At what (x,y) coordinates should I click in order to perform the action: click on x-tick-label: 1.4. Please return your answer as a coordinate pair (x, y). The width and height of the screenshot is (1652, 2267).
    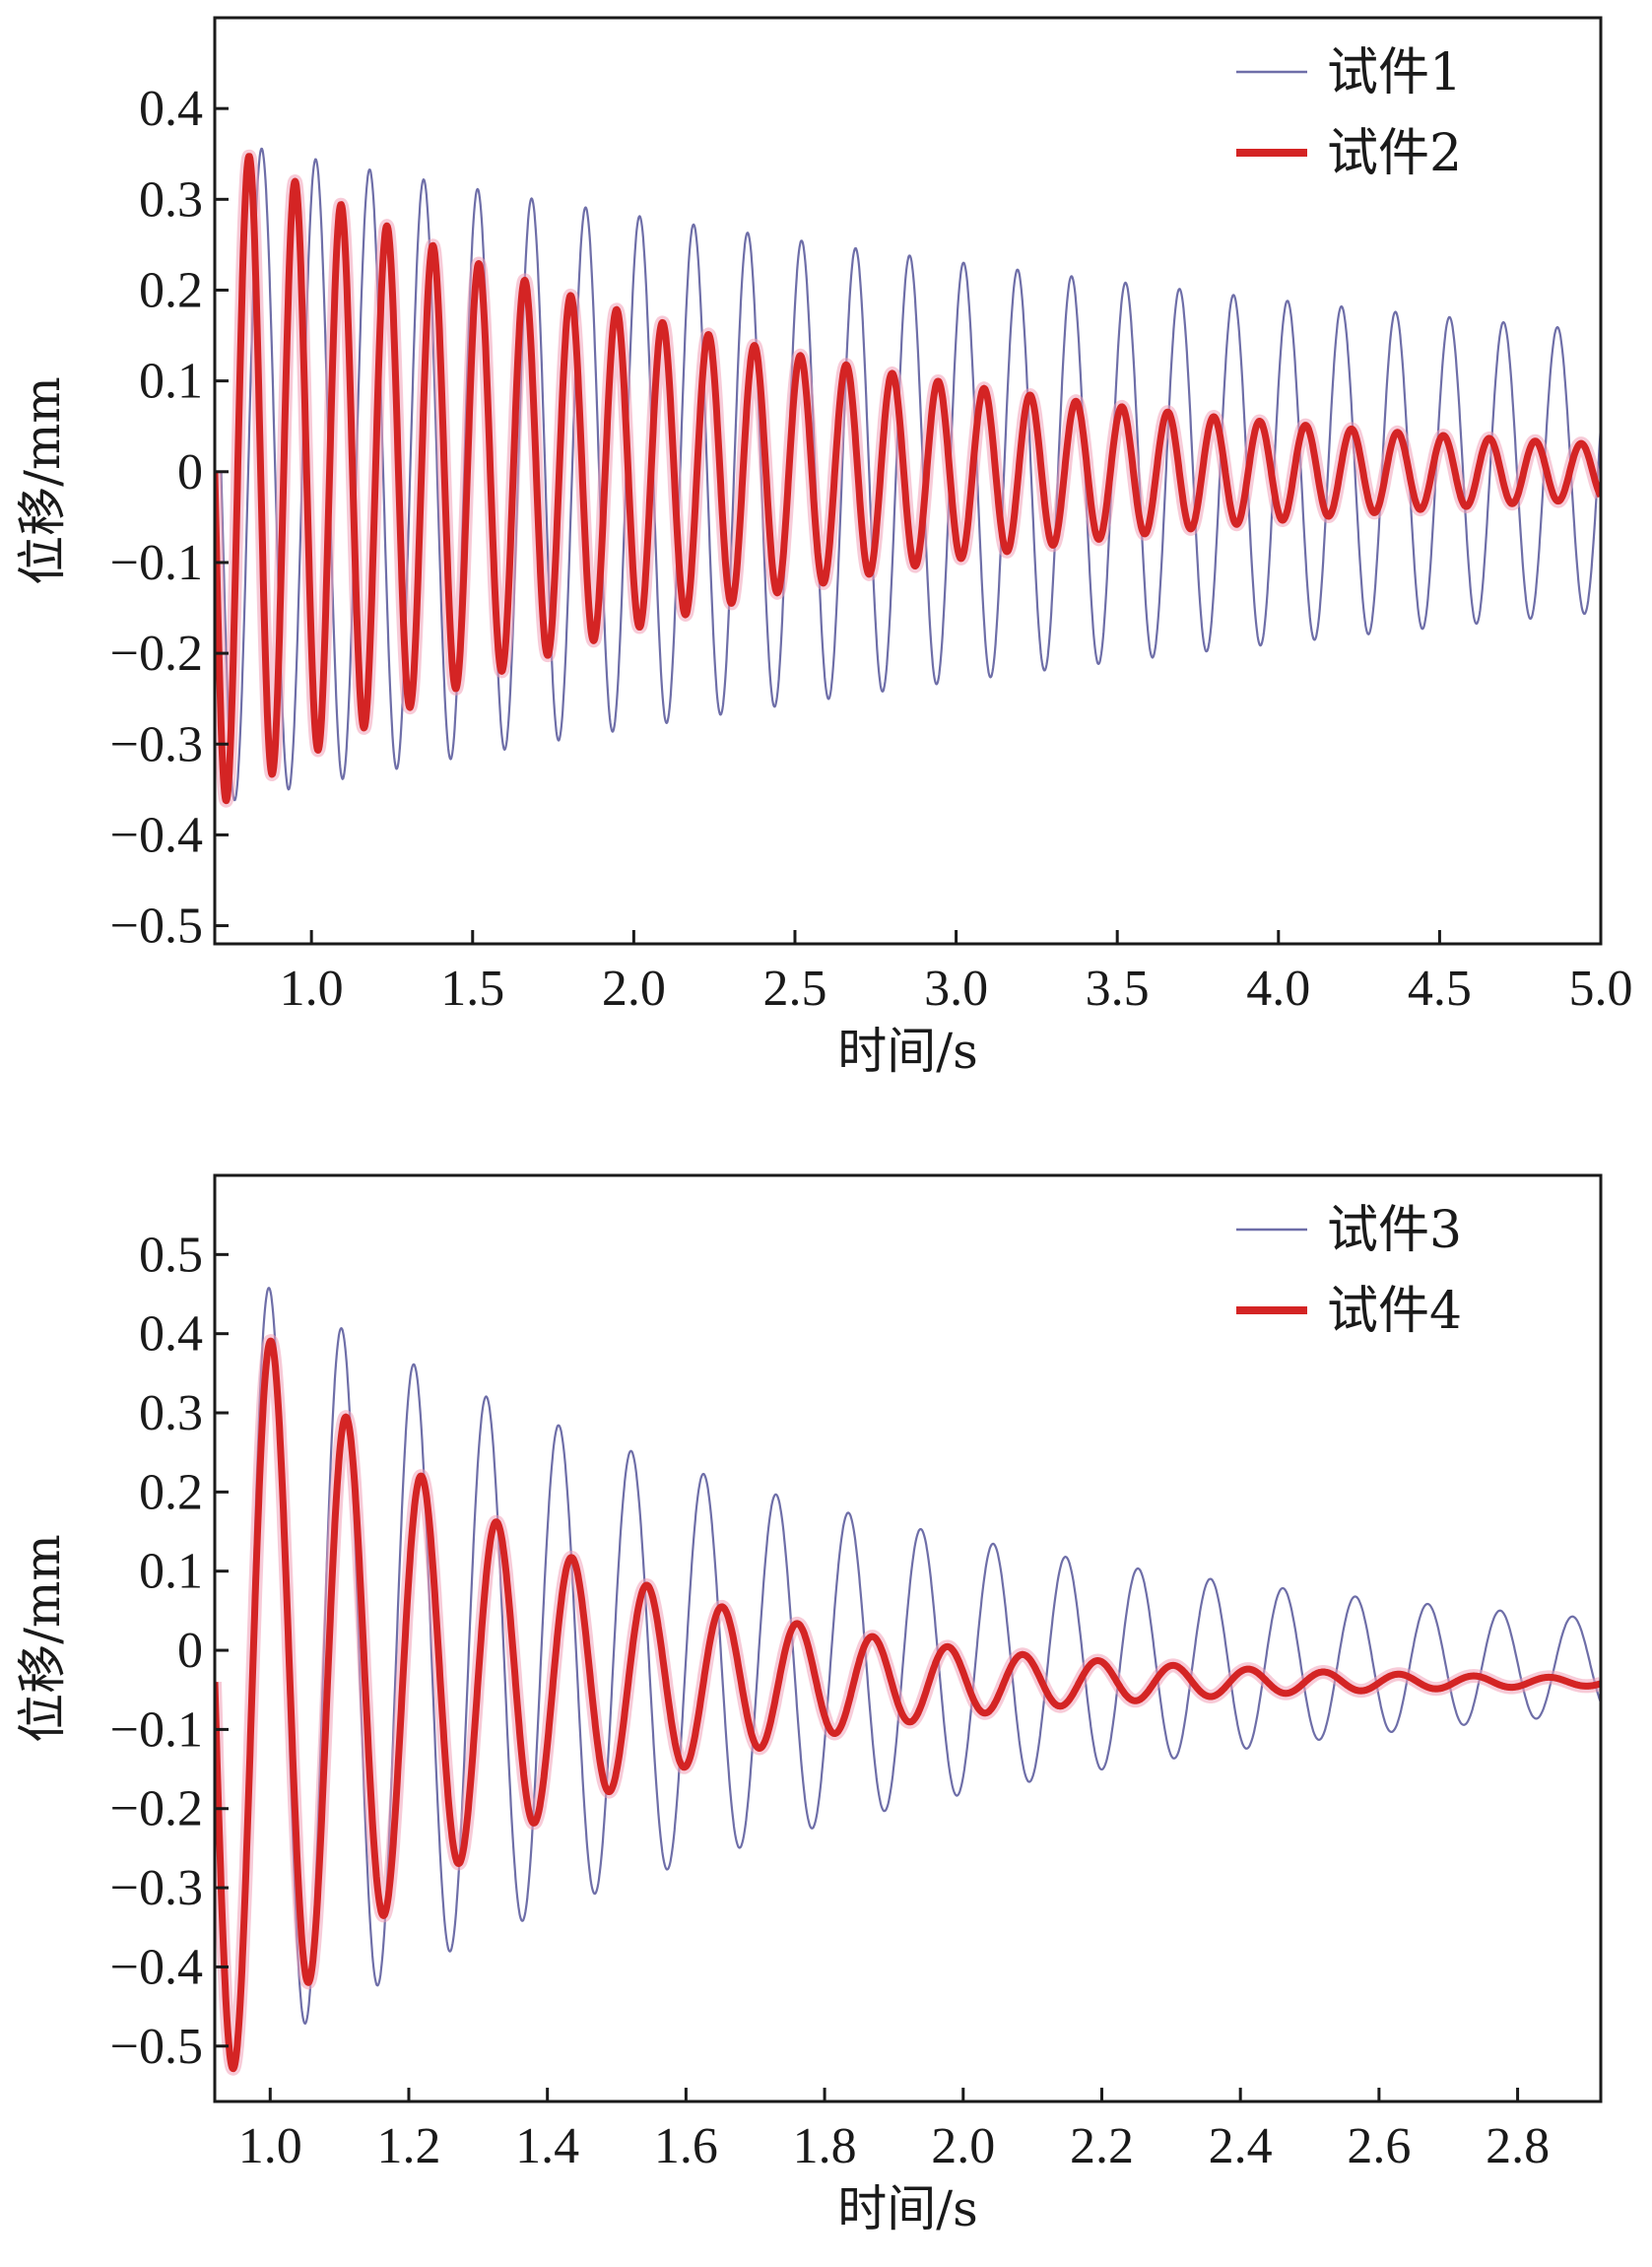
    Looking at the image, I should click on (547, 2146).